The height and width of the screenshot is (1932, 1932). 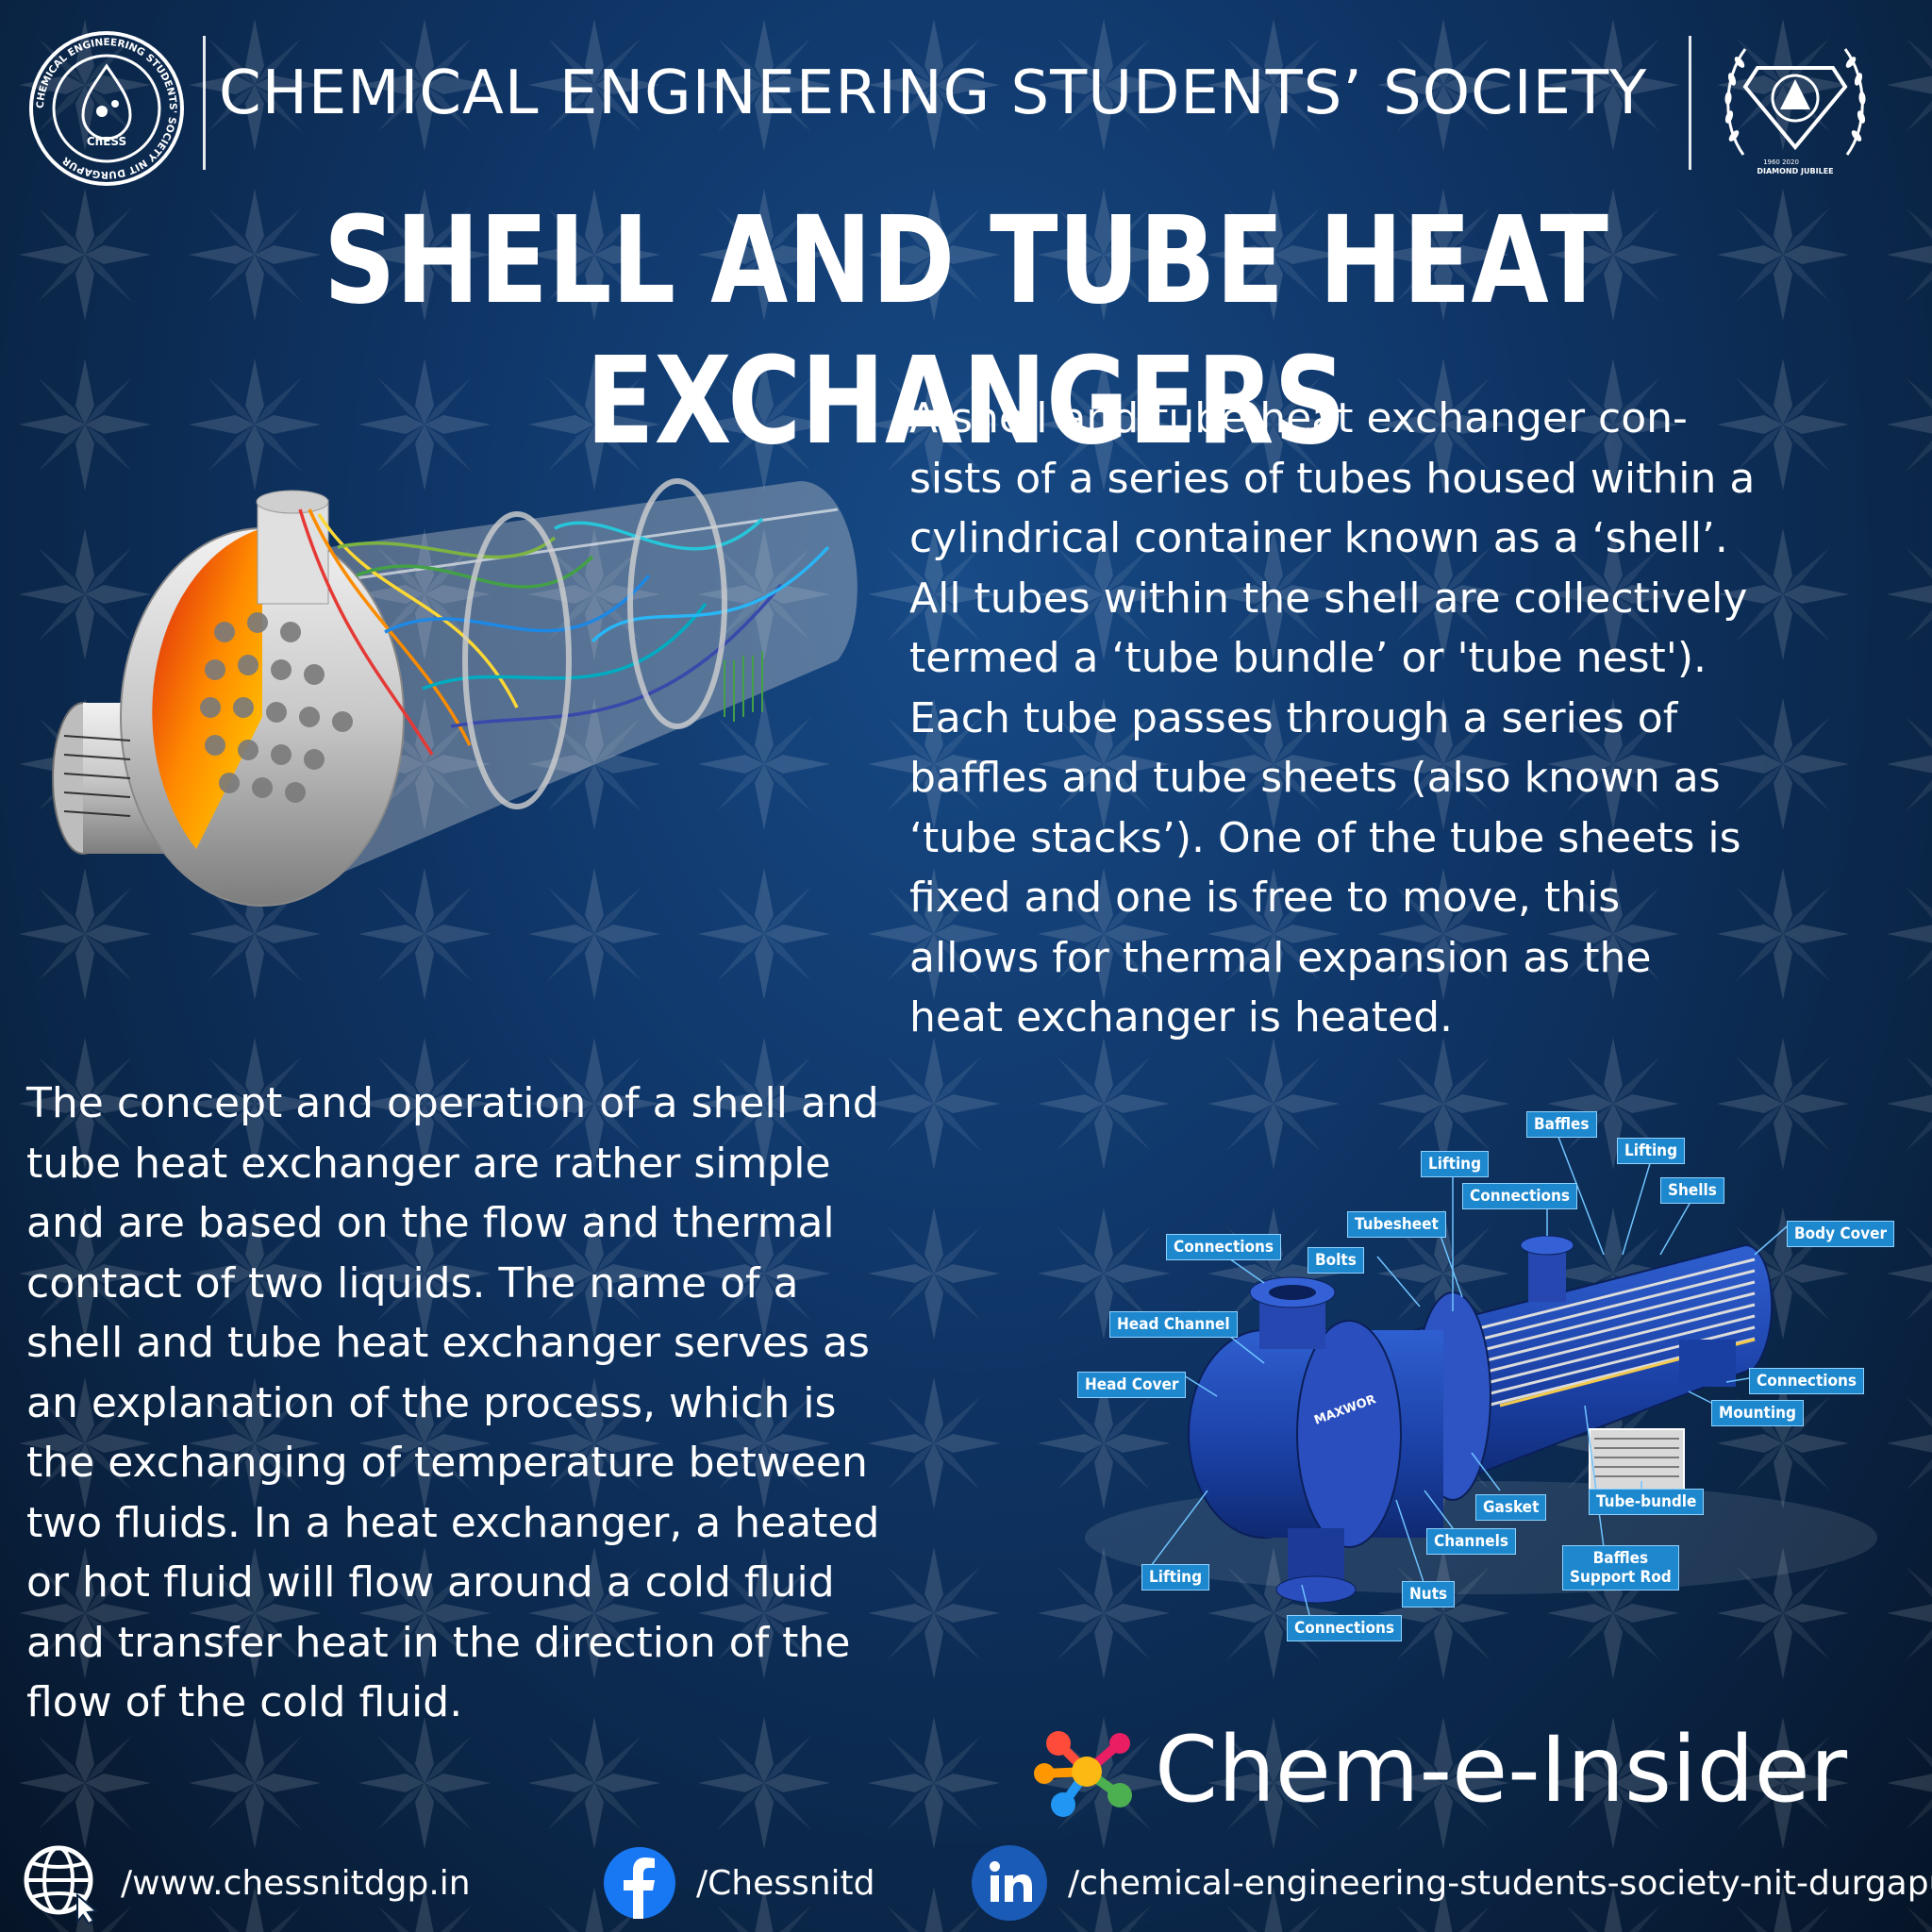 What do you see at coordinates (455, 692) in the screenshot?
I see `cfd-heat-exchanger-illustration` at bounding box center [455, 692].